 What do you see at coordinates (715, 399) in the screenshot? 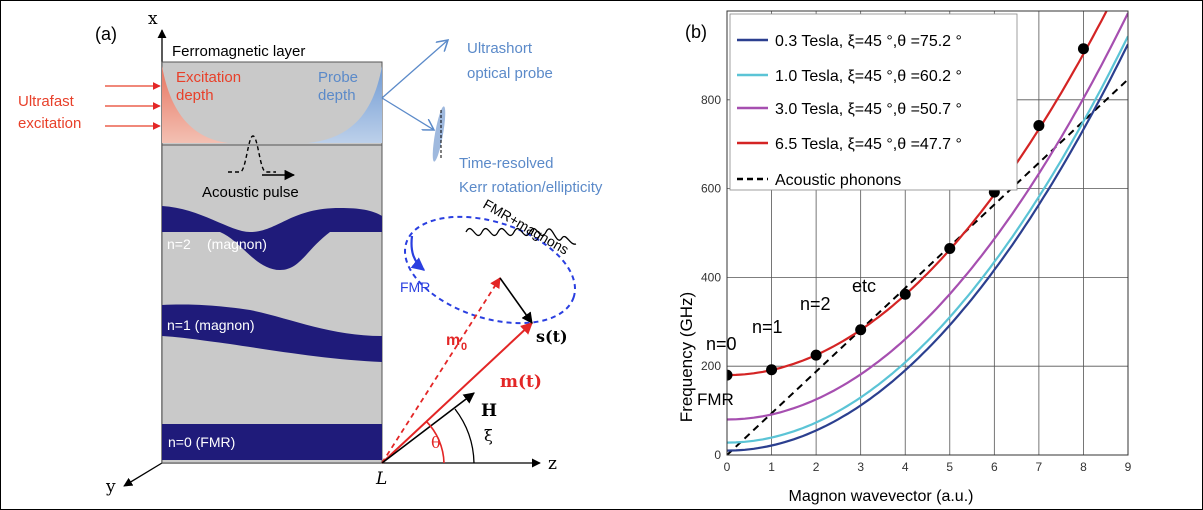
I see `annotation-fmr: FMR` at bounding box center [715, 399].